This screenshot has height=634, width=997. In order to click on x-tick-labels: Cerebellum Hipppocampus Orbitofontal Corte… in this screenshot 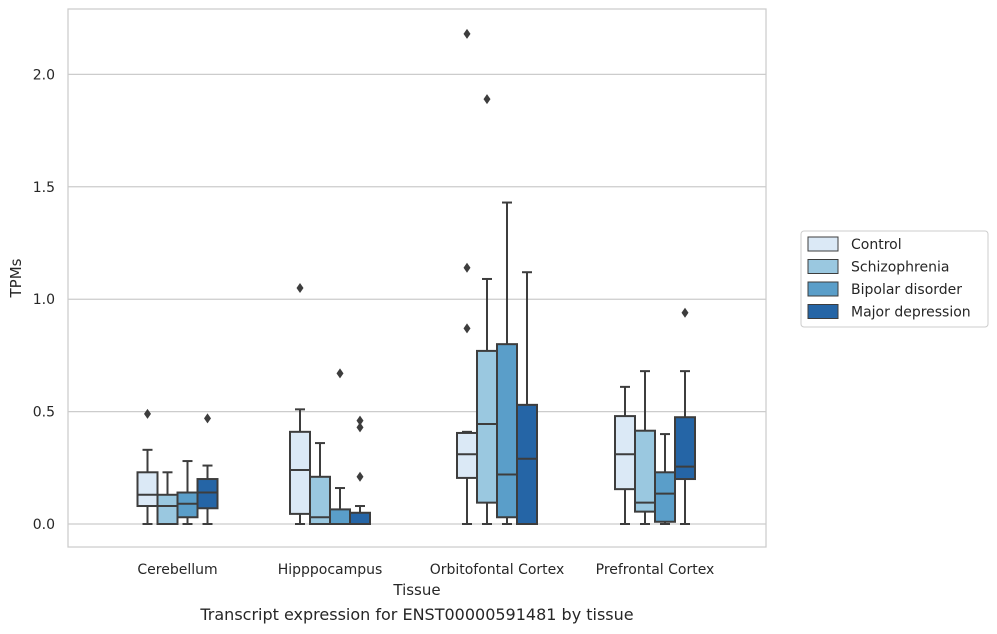, I will do `click(425, 570)`.